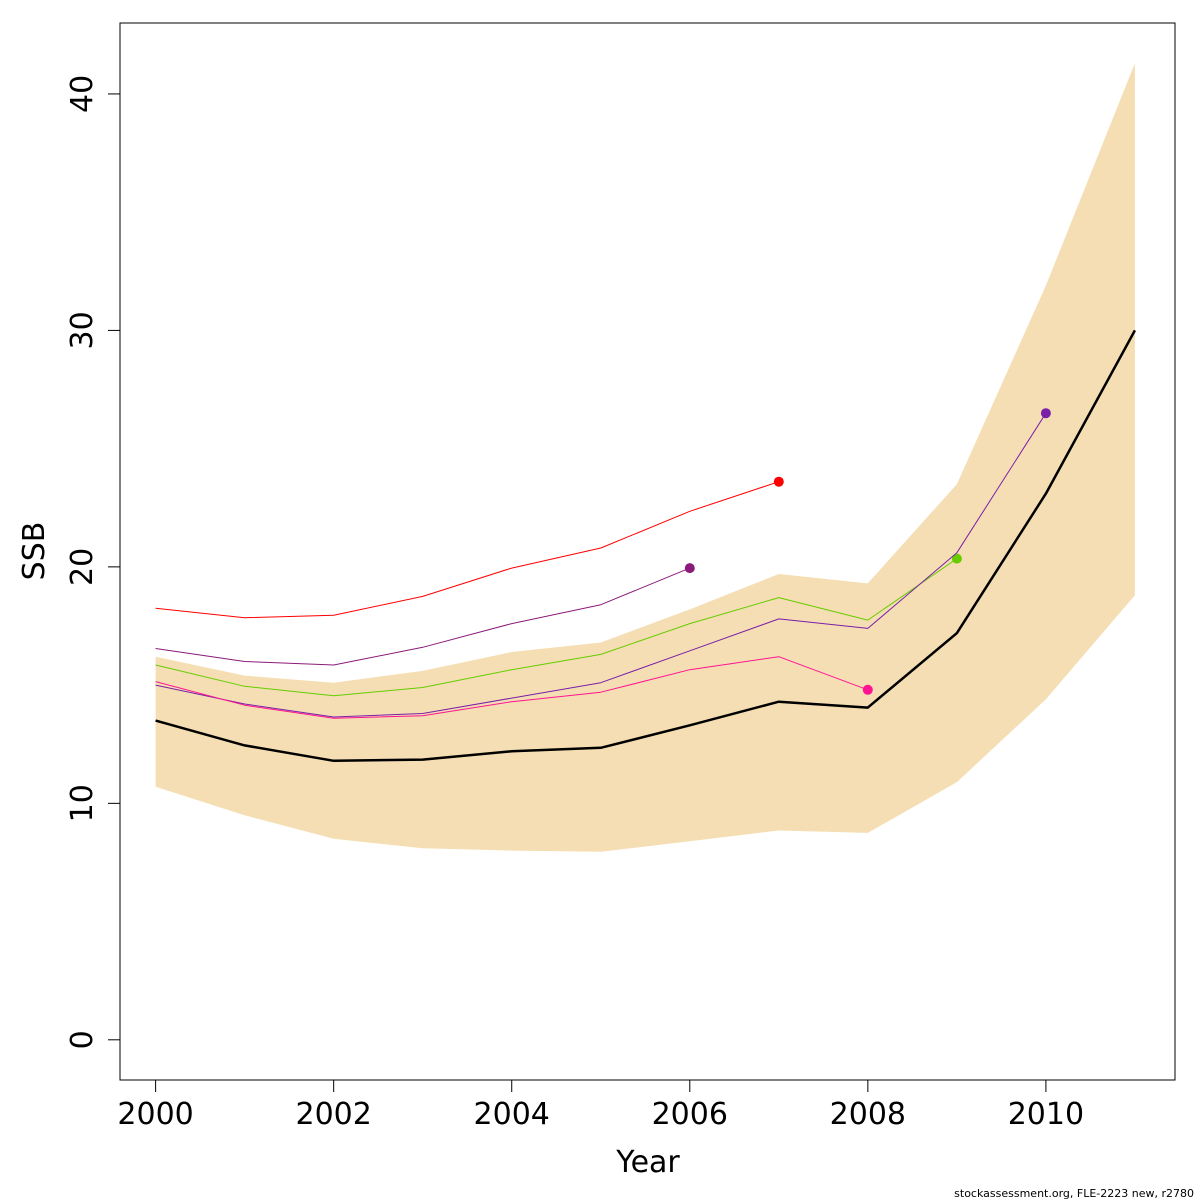 This screenshot has height=1200, width=1200. Describe the element at coordinates (647, 1162) in the screenshot. I see `x-axis-title: Year` at that location.